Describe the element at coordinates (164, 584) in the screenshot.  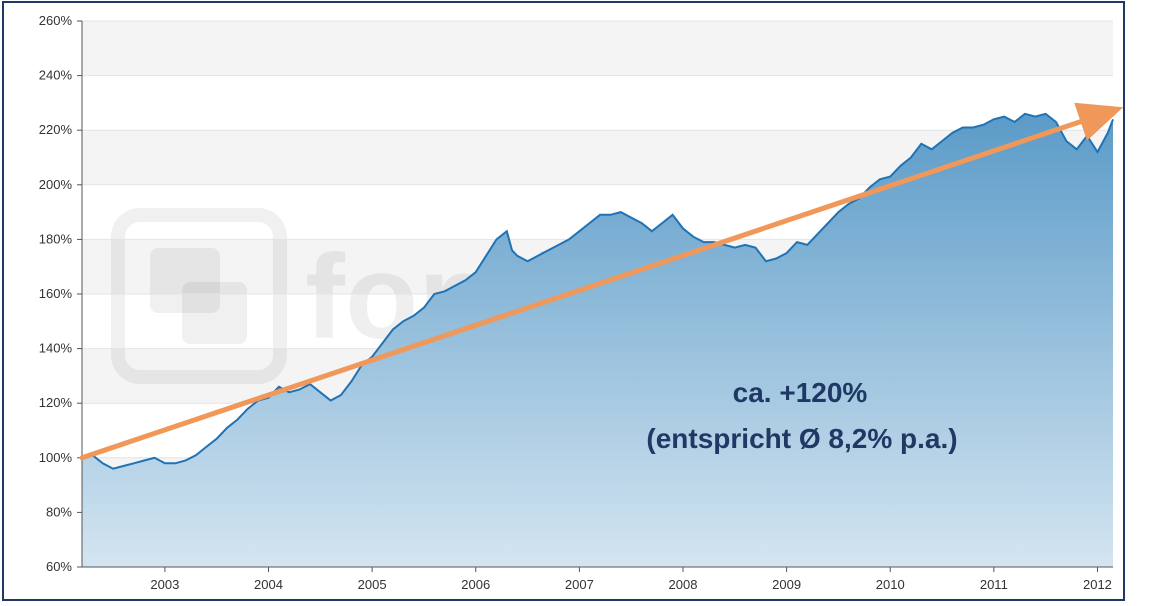
I see `x-tick-label: 2003` at that location.